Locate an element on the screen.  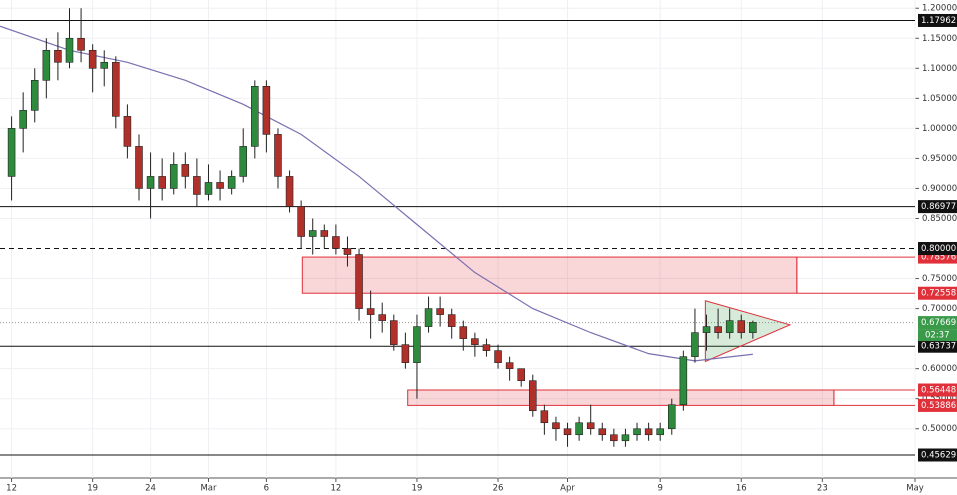
x-tick-label: 24 is located at coordinates (150, 489).